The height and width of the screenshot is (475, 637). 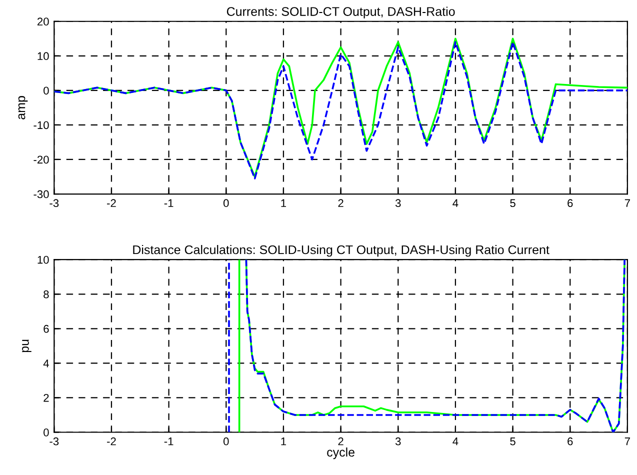 What do you see at coordinates (41, 160) in the screenshot?
I see `y-tick-label: -20` at bounding box center [41, 160].